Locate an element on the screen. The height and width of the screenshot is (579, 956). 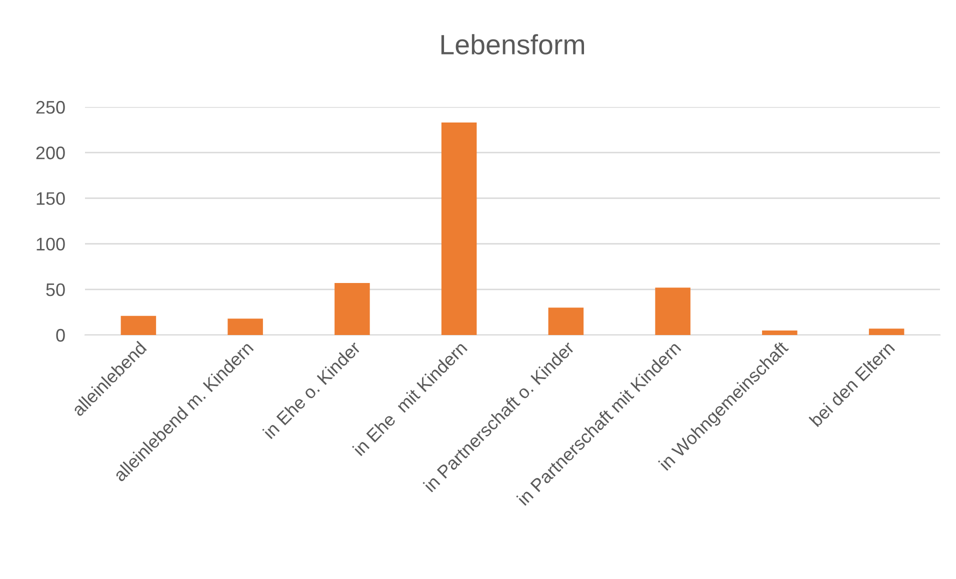
y-tick-label: 0 is located at coordinates (60, 335).